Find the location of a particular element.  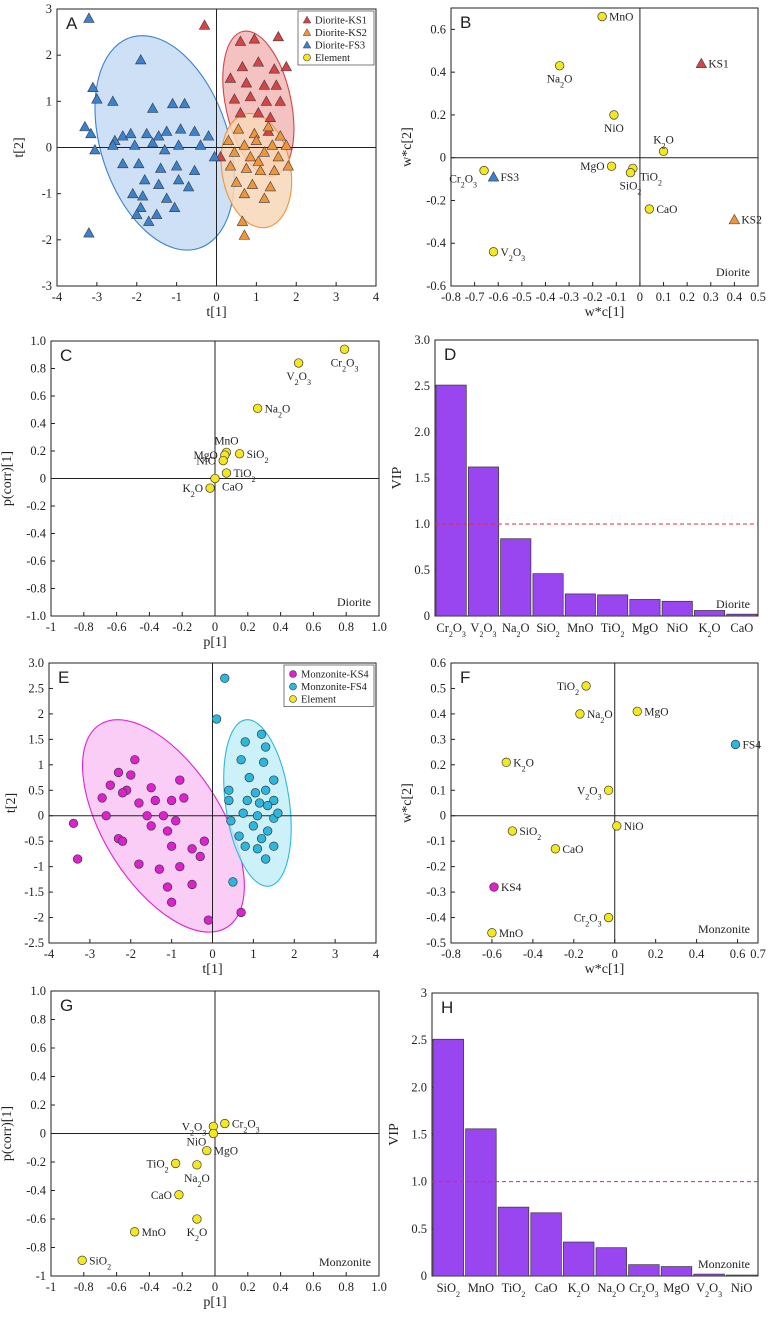

category-label: V2O3 is located at coordinates (709, 1290).